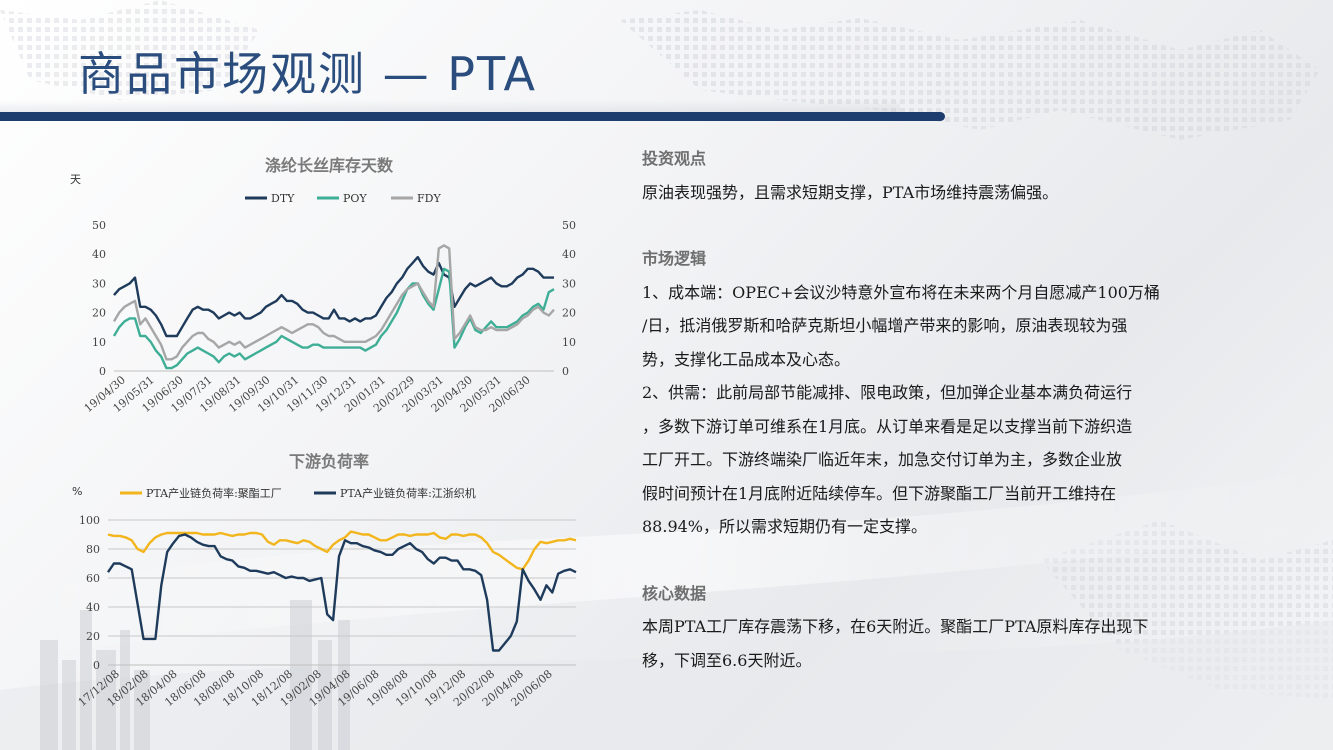 The image size is (1333, 750). What do you see at coordinates (89, 520) in the screenshot?
I see `y-tick-label: 100` at bounding box center [89, 520].